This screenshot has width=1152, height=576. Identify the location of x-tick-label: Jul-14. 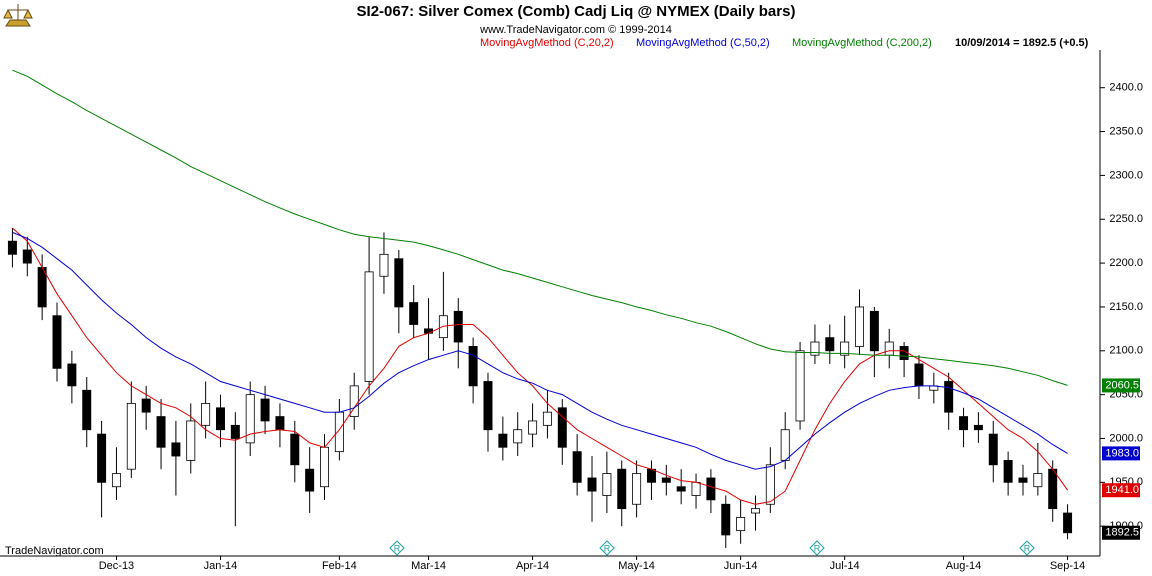
(845, 566).